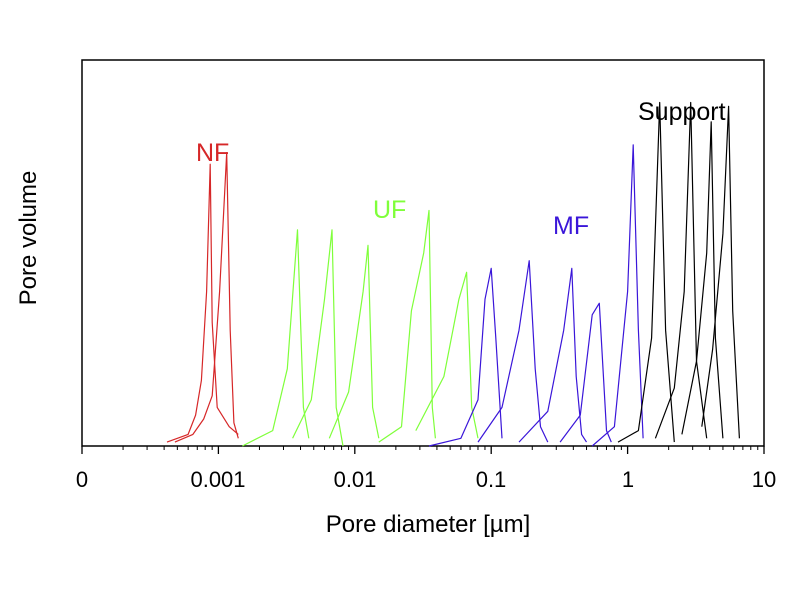  What do you see at coordinates (82, 479) in the screenshot?
I see `x-tick-label-0: 0` at bounding box center [82, 479].